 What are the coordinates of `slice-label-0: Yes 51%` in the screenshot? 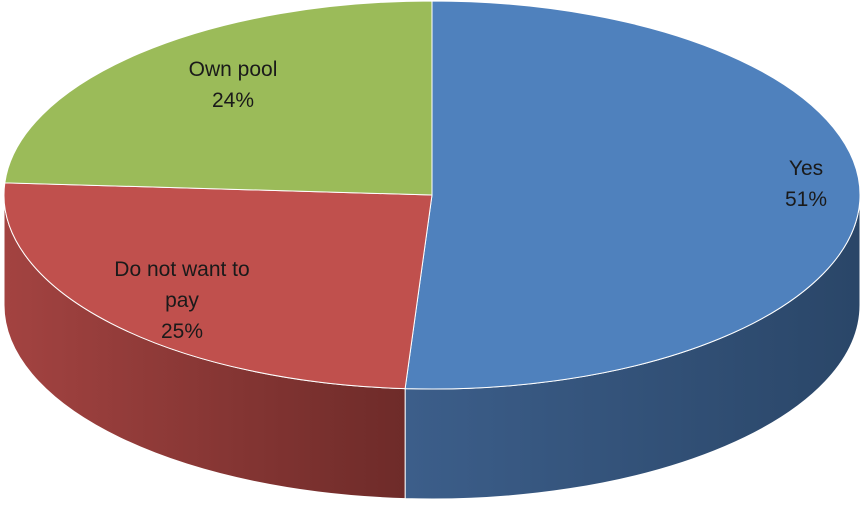 It's located at (806, 184).